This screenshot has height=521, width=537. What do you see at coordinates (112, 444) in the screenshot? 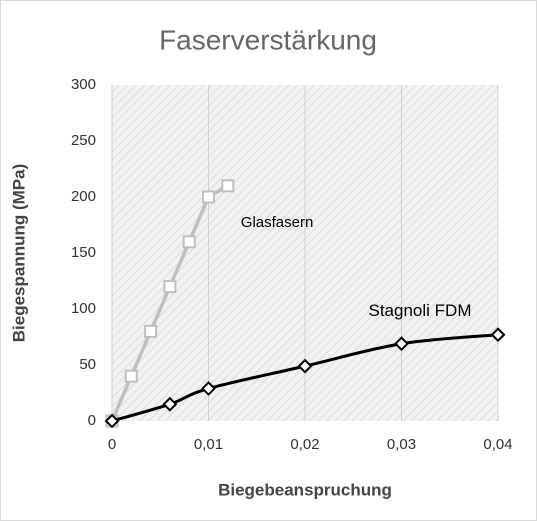
I see `x-tick-label: 0` at bounding box center [112, 444].